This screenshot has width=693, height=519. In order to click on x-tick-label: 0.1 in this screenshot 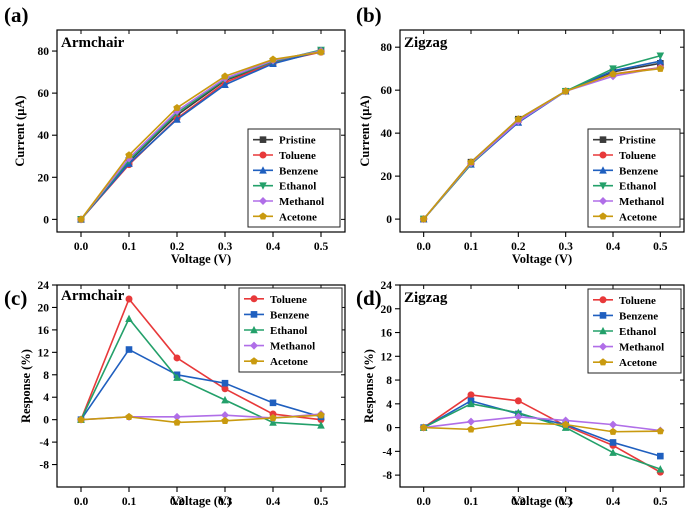, I will do `click(129, 247)`.